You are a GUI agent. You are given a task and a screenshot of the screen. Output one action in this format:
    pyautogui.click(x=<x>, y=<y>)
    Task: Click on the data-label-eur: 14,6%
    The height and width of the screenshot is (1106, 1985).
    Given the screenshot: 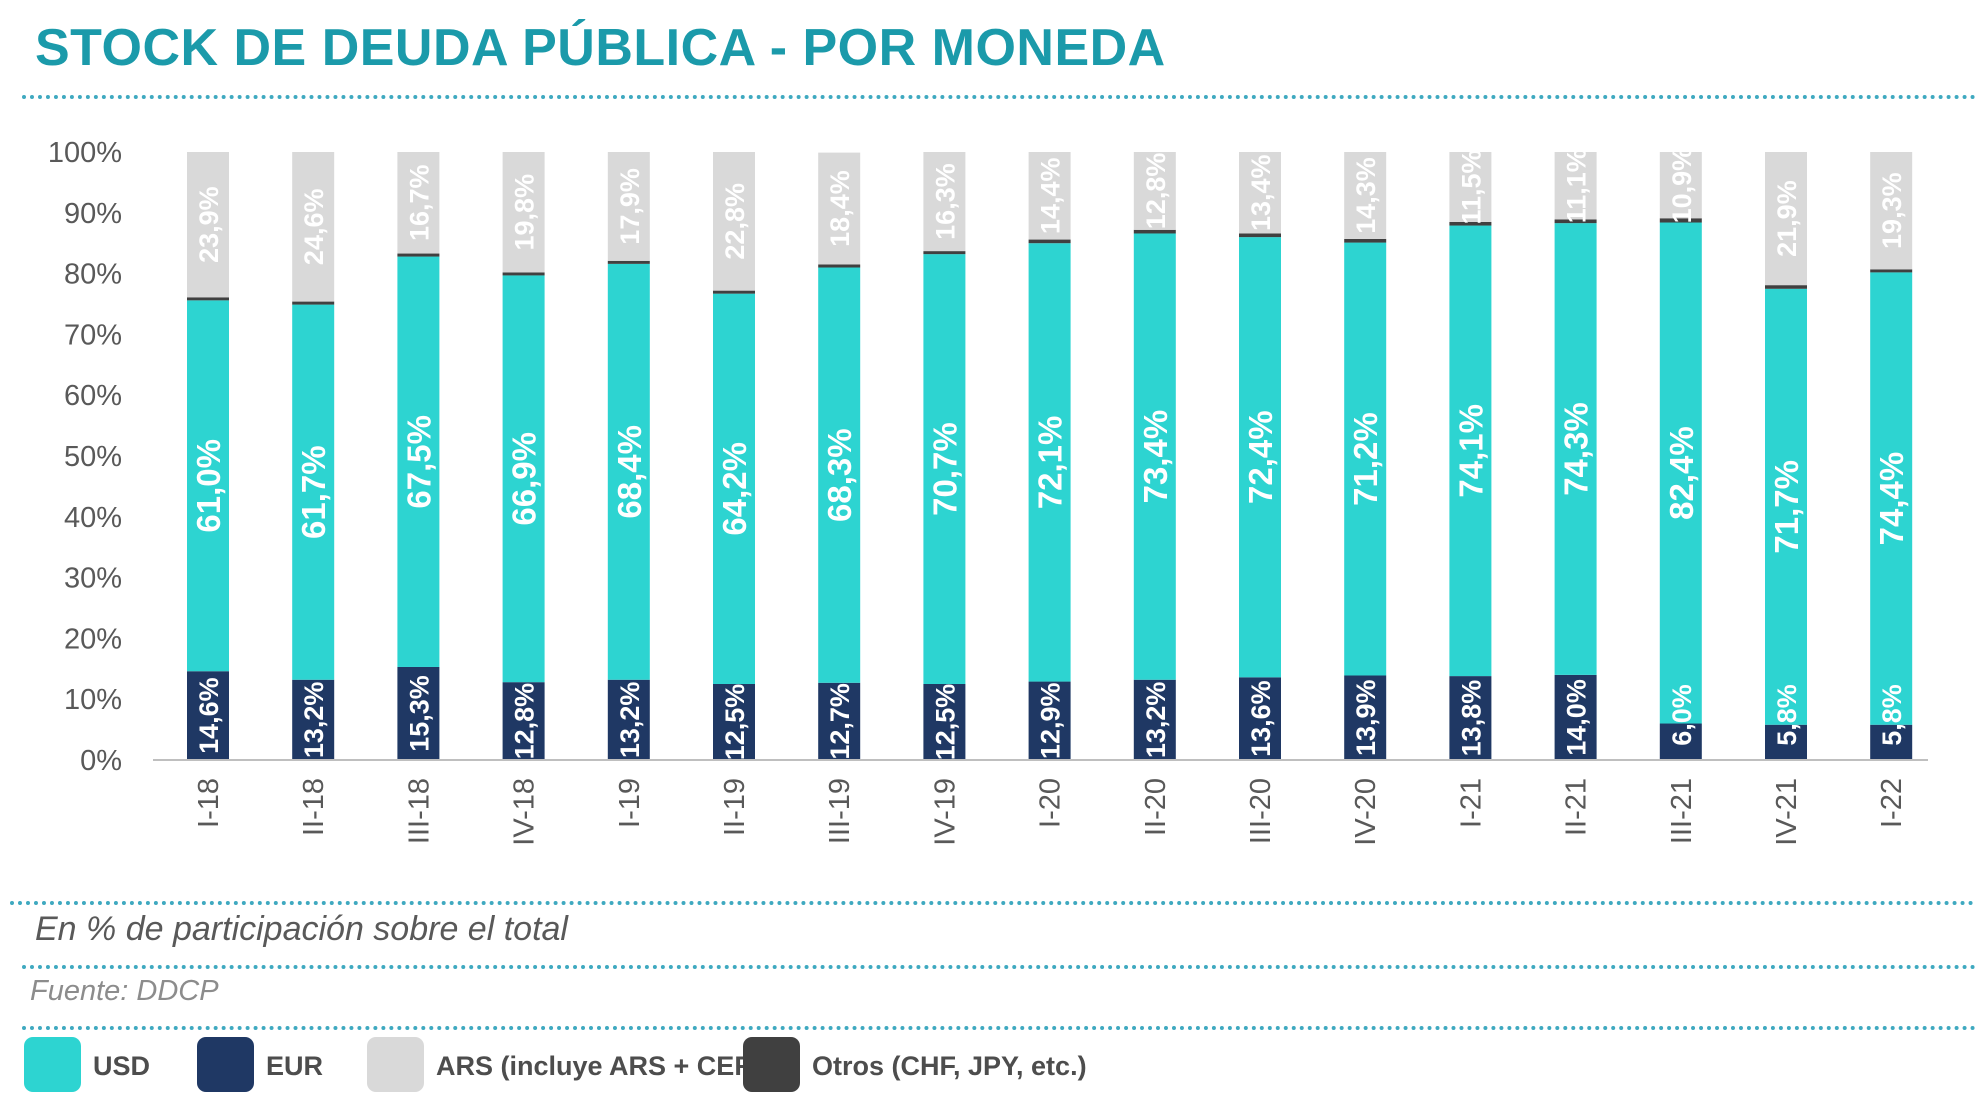 What is the action you would take?
    pyautogui.click(x=209, y=715)
    